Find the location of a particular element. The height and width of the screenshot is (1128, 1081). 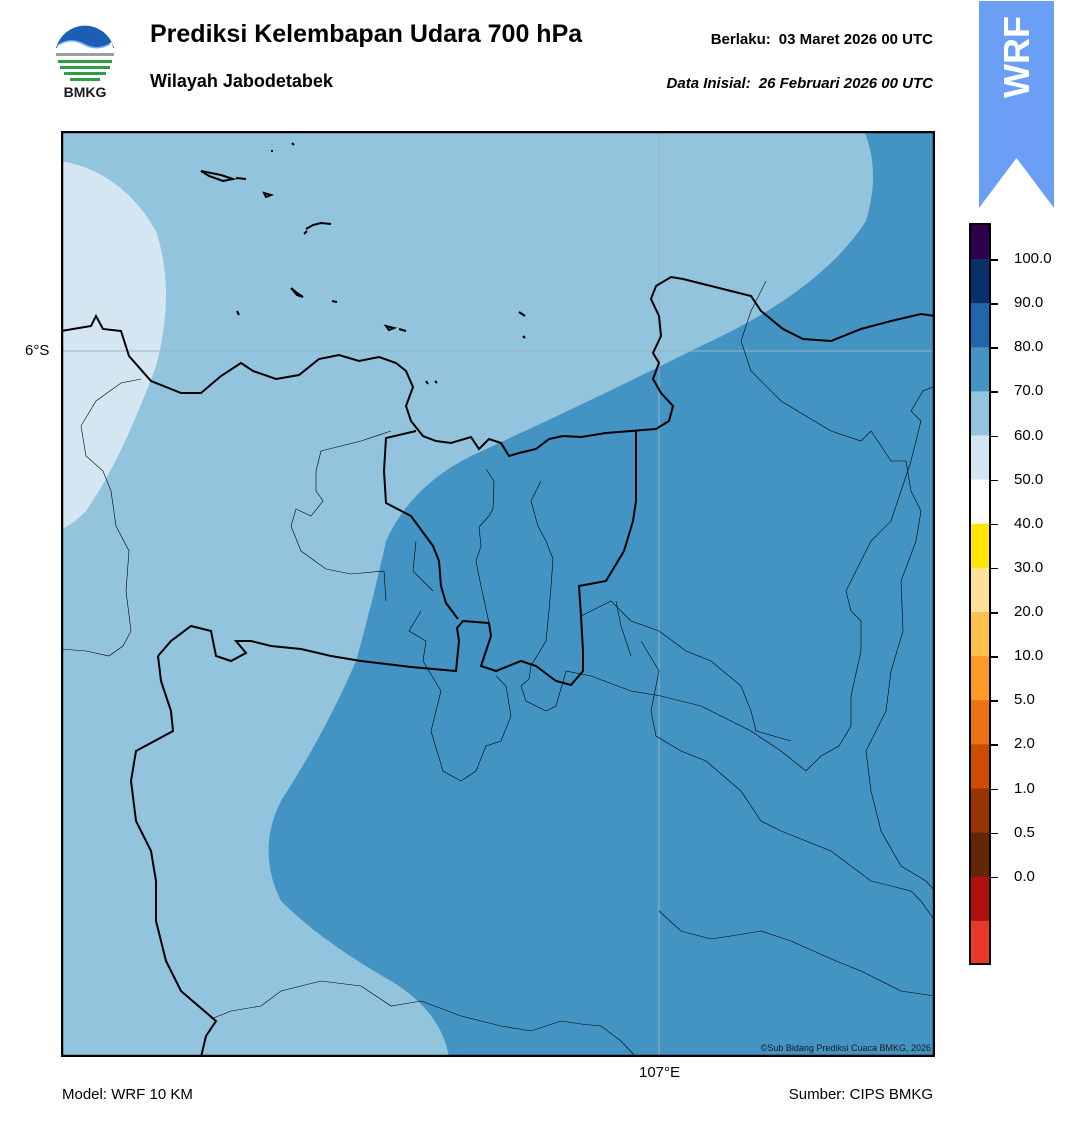

colorbar-label: 2.0 is located at coordinates (1024, 744).